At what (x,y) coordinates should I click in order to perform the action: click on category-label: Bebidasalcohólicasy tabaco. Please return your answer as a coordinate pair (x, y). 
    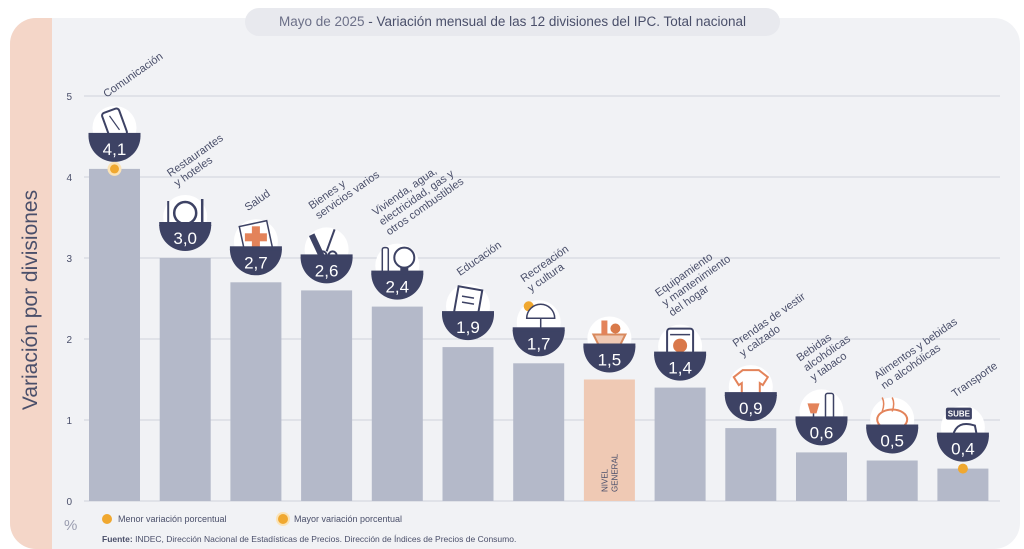
    Looking at the image, I should click on (828, 353).